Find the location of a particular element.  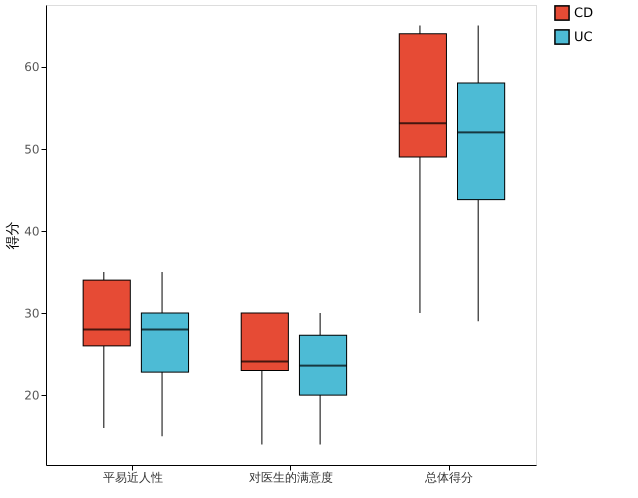

x-tick-label: 平易近人性 is located at coordinates (132, 477).